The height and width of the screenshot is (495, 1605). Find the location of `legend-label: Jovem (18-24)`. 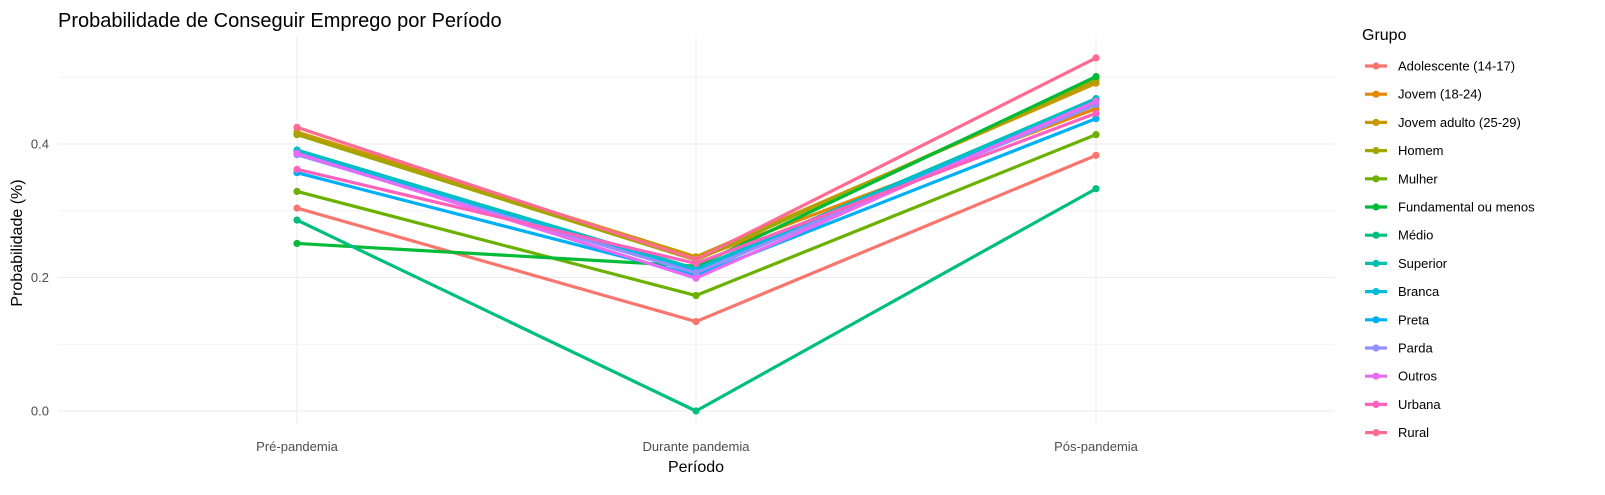

legend-label: Jovem (18-24) is located at coordinates (1440, 94).